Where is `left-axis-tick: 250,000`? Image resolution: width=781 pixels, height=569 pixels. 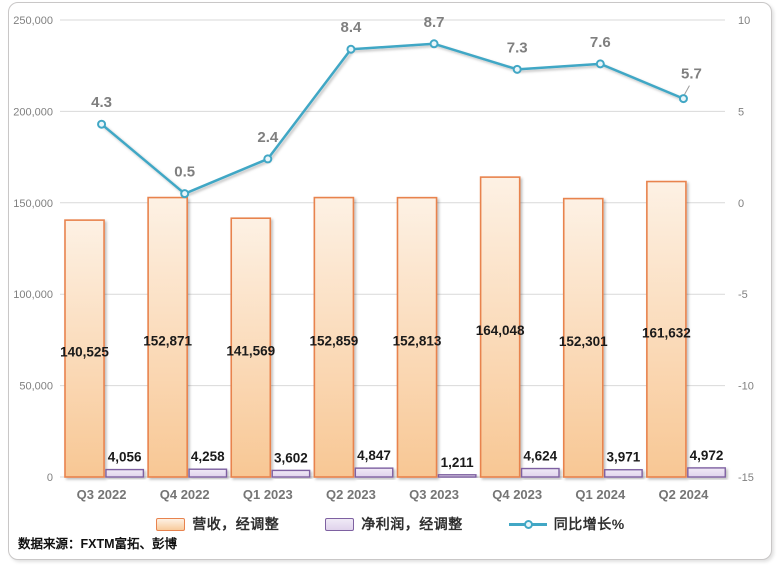 left-axis-tick: 250,000 is located at coordinates (33, 21).